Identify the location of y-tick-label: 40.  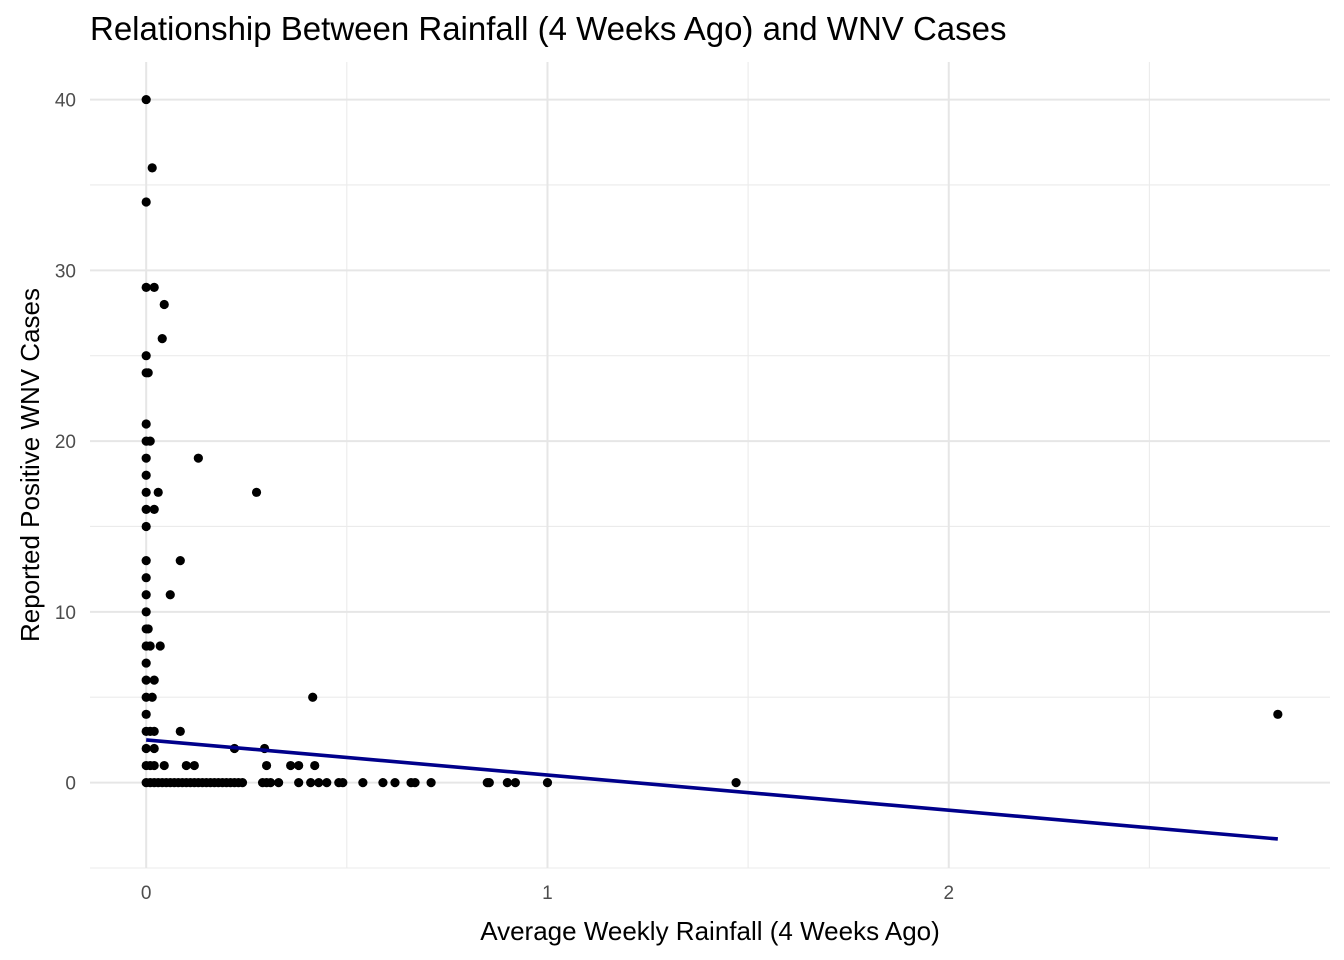
(65, 101).